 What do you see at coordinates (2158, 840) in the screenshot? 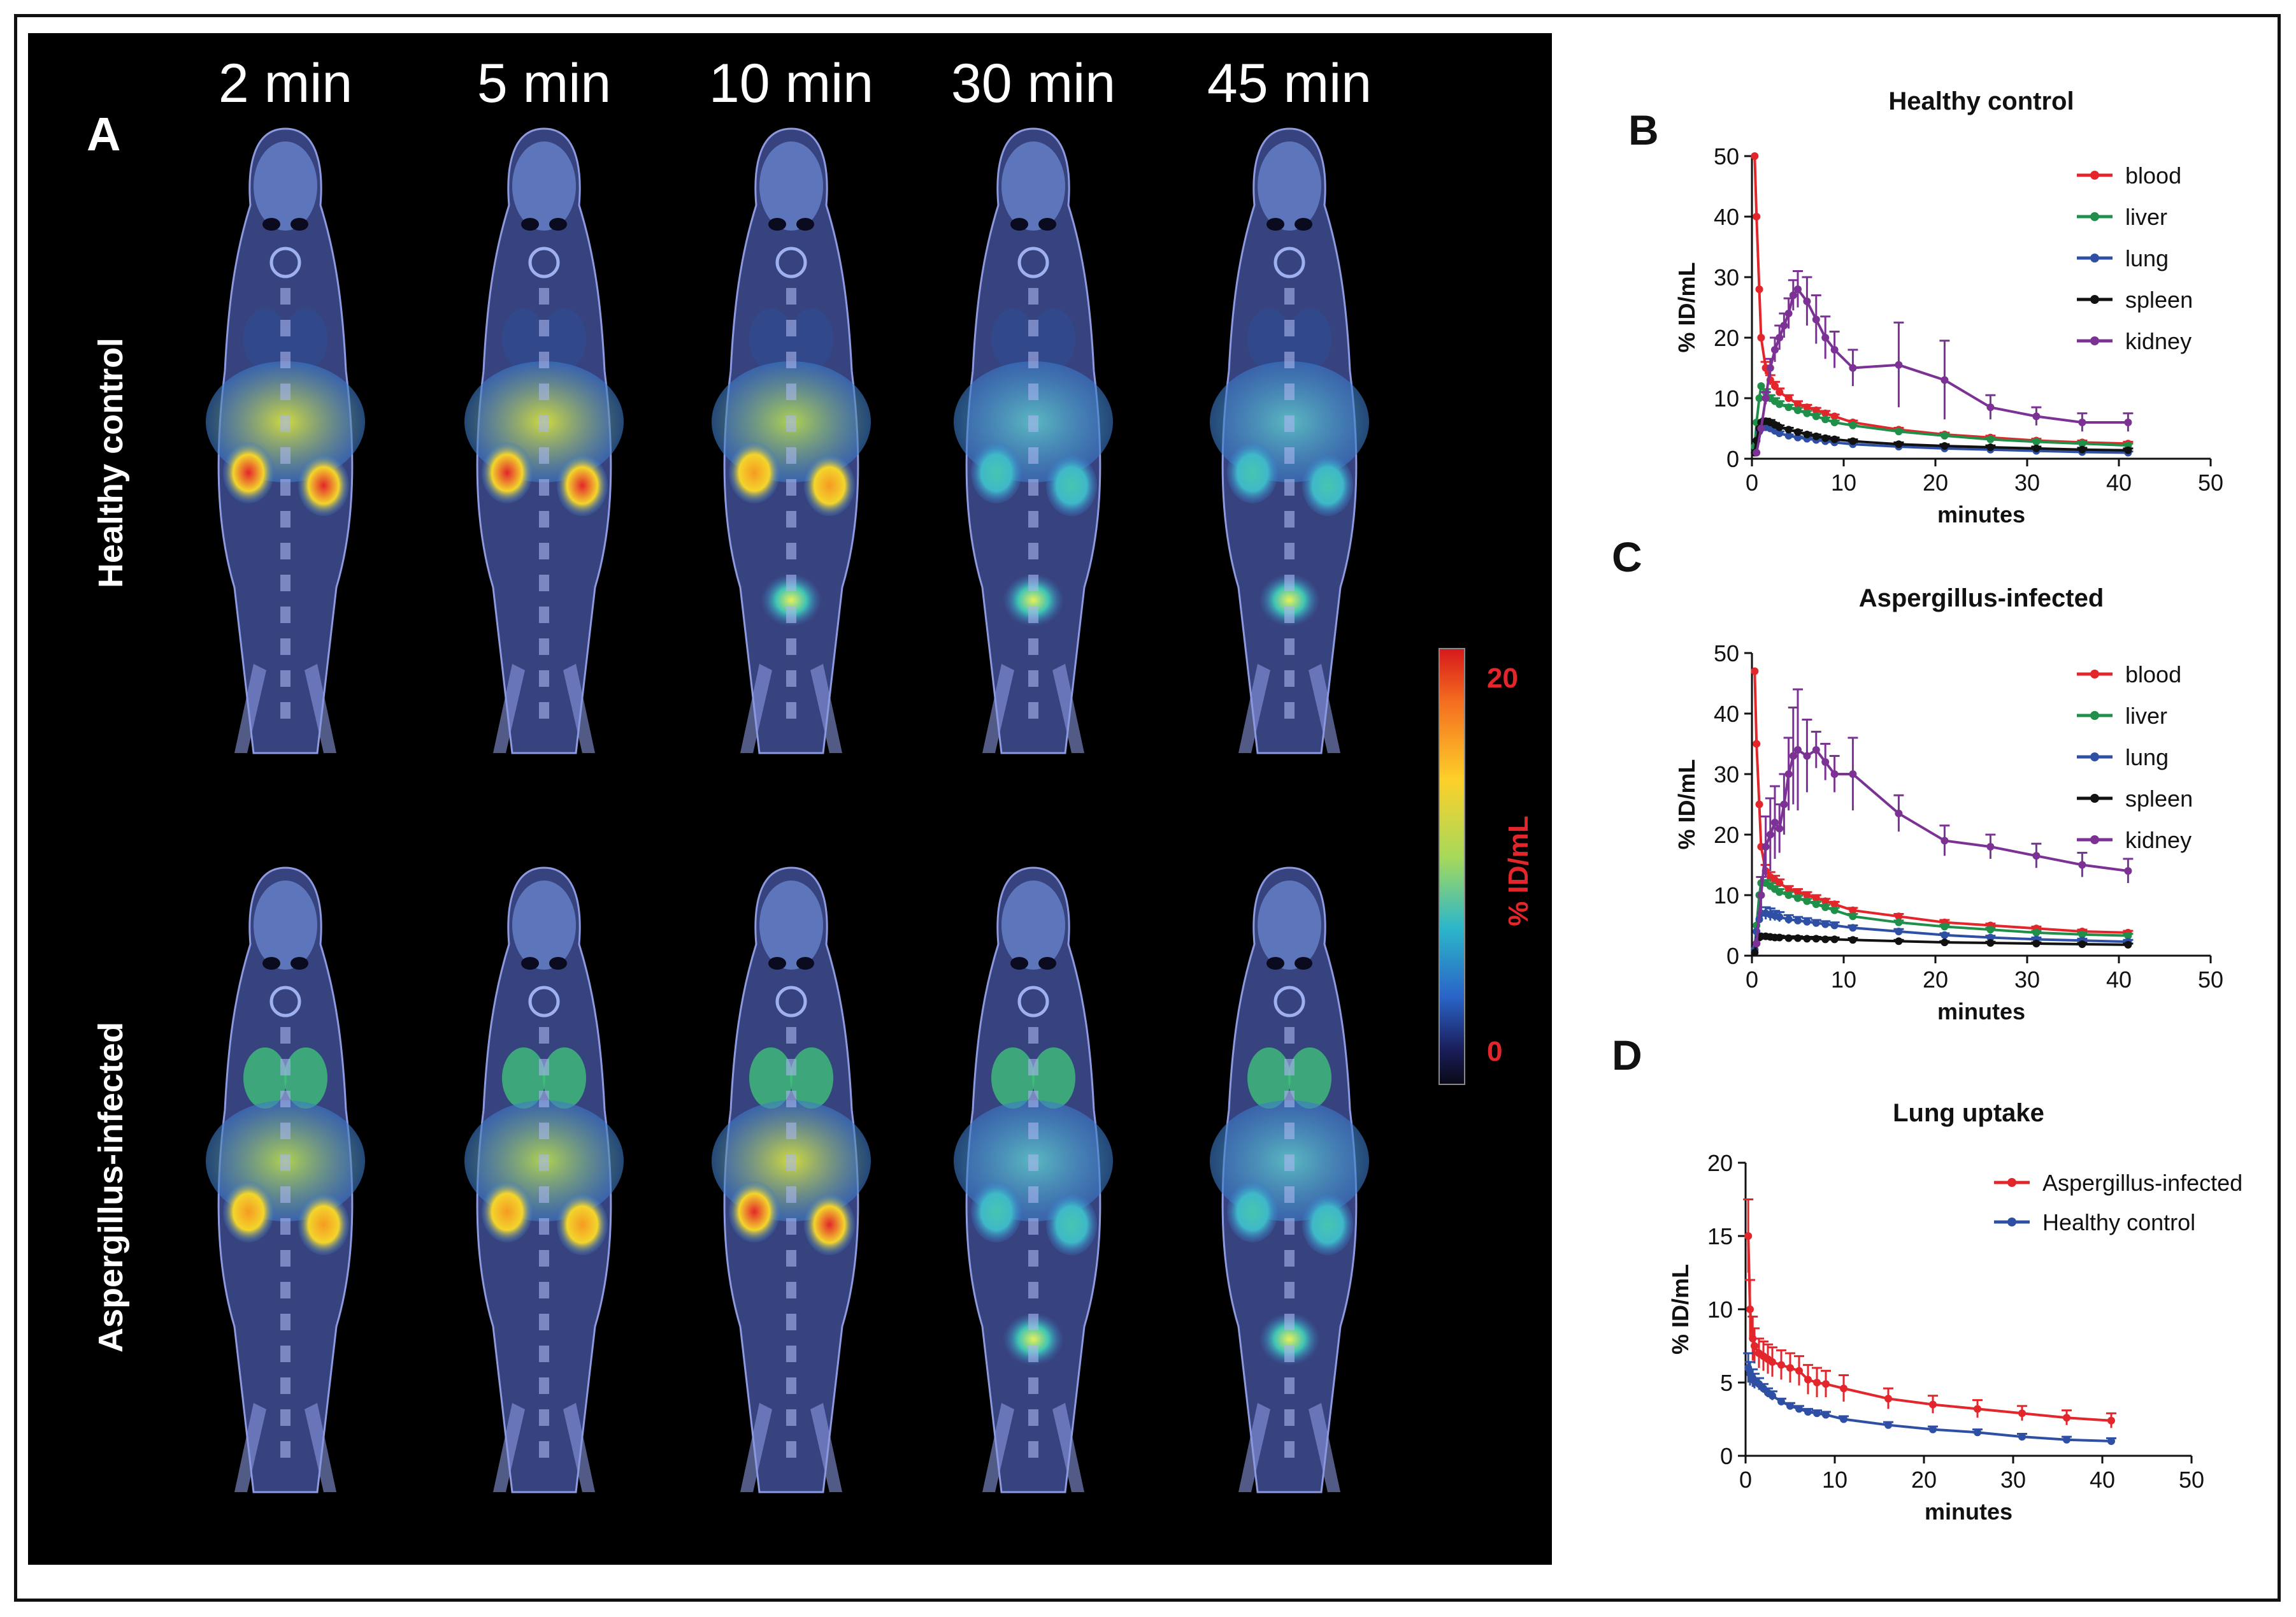
I see `legend-label: kidney` at bounding box center [2158, 840].